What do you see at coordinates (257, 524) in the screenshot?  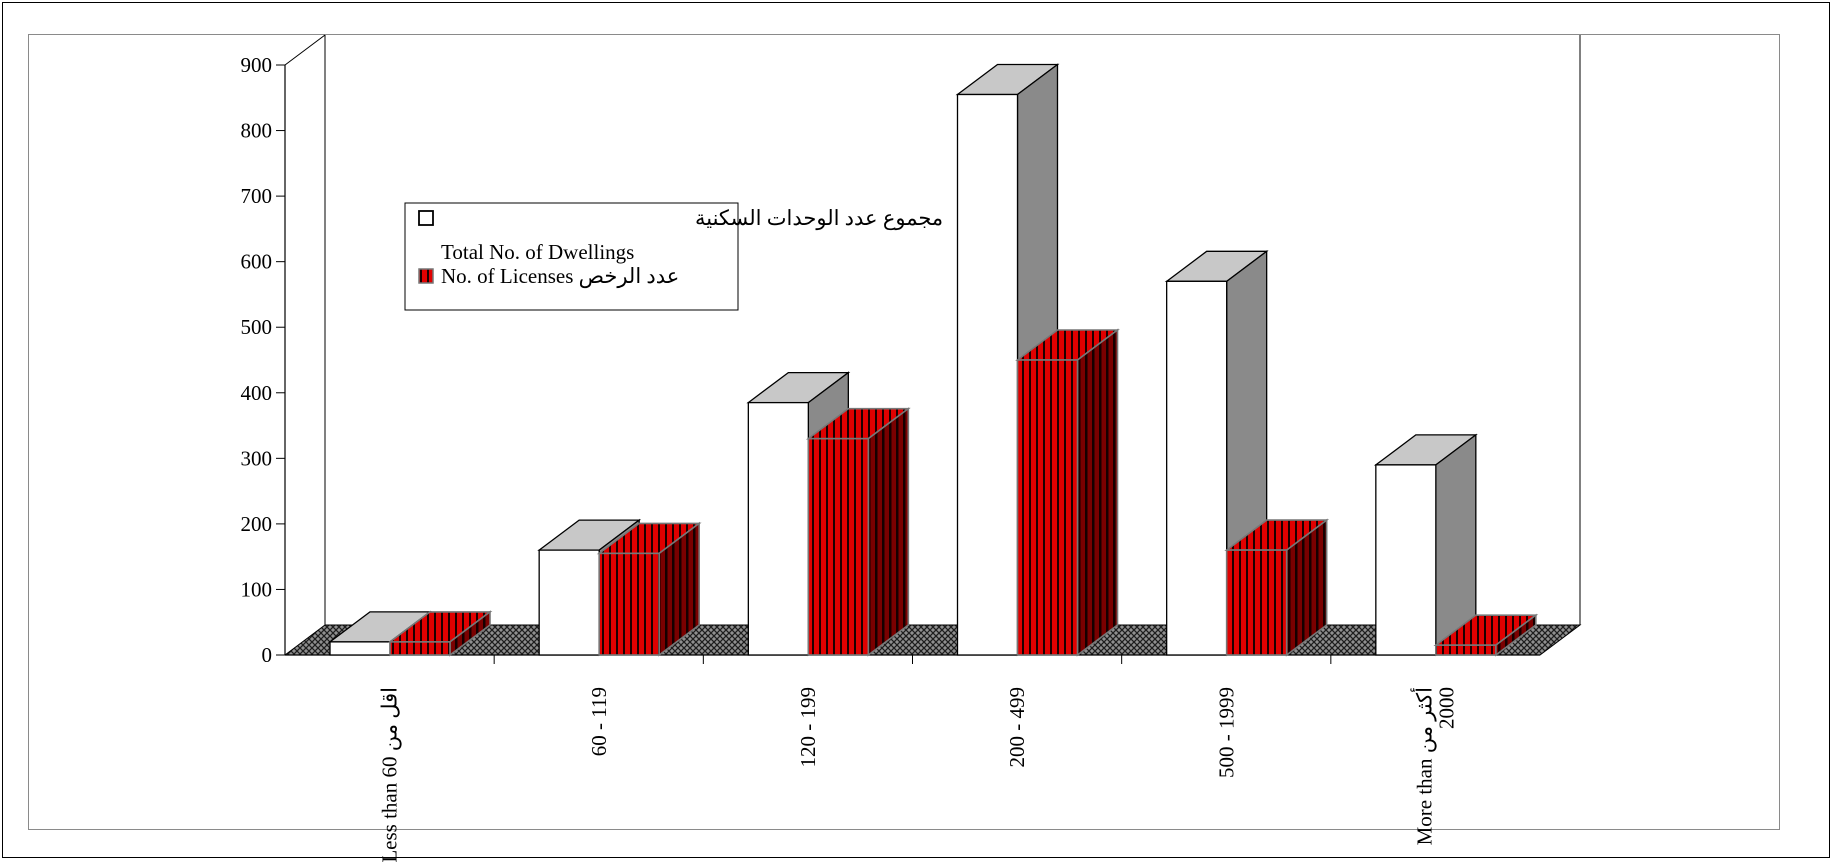 I see `y-tick-label: 200` at bounding box center [257, 524].